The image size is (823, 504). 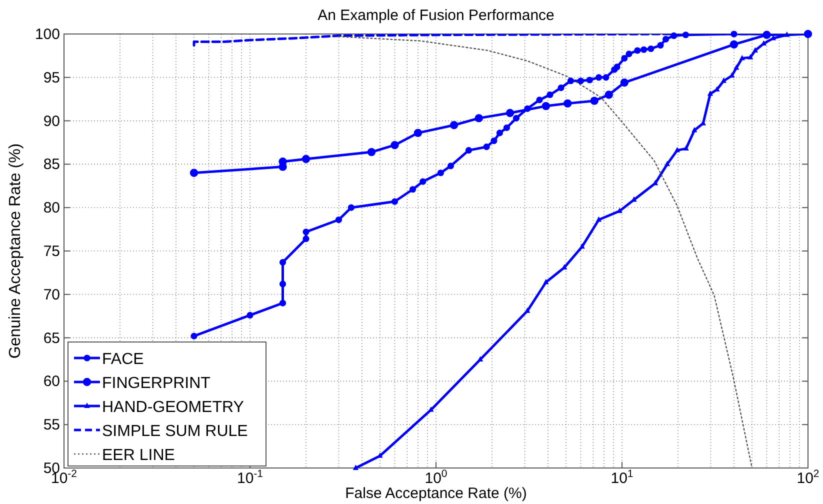 What do you see at coordinates (808, 477) in the screenshot?
I see `x-tick-label: 10$^{2}$` at bounding box center [808, 477].